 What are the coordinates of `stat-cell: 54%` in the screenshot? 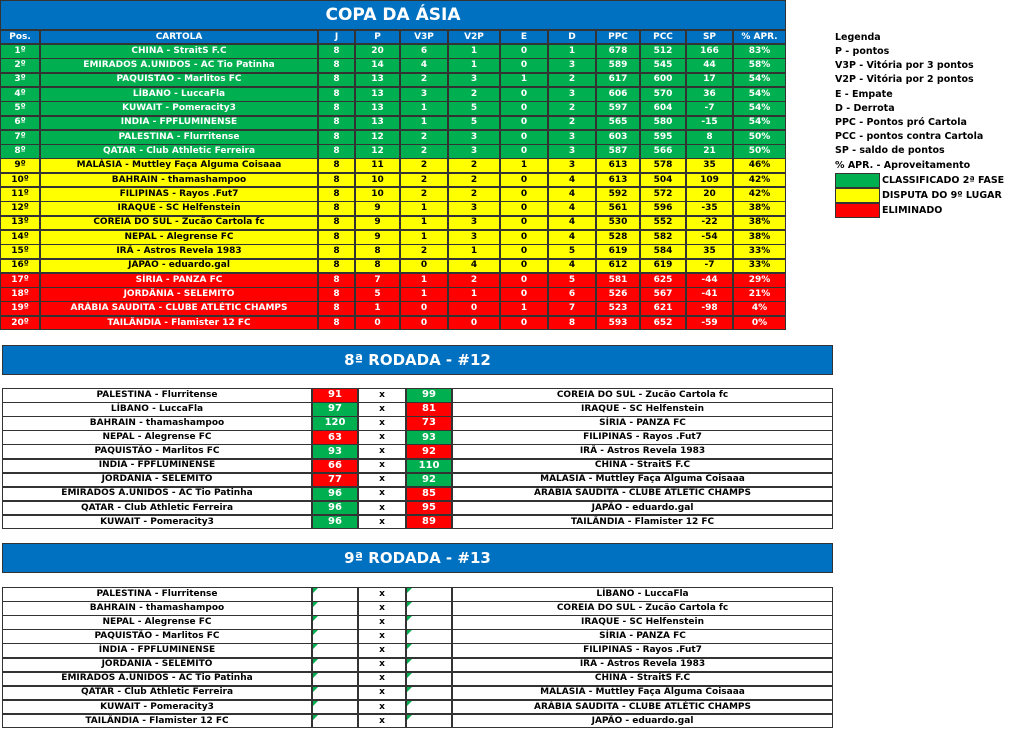 It's located at (759, 94).